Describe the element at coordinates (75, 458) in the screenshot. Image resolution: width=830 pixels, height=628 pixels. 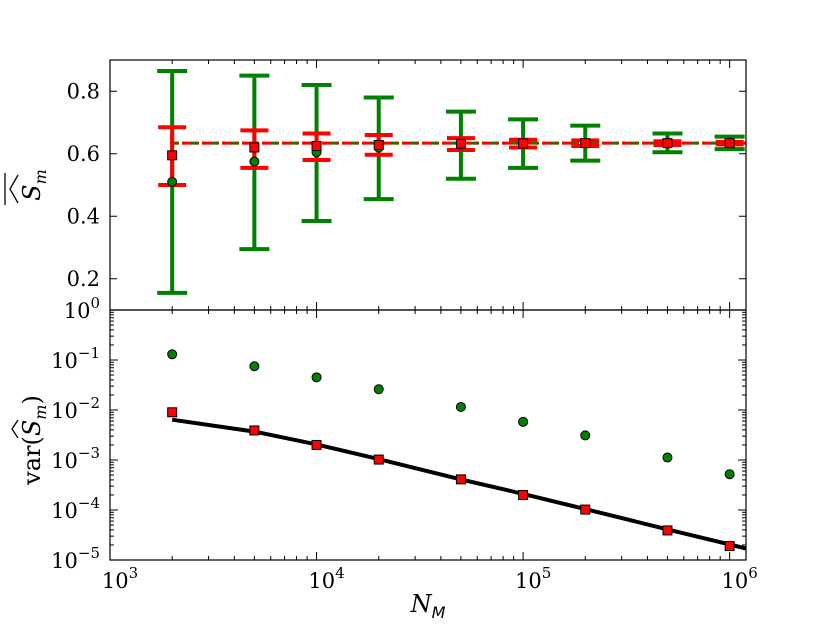
I see `bottom-y-tick-label: 10⁻³` at that location.